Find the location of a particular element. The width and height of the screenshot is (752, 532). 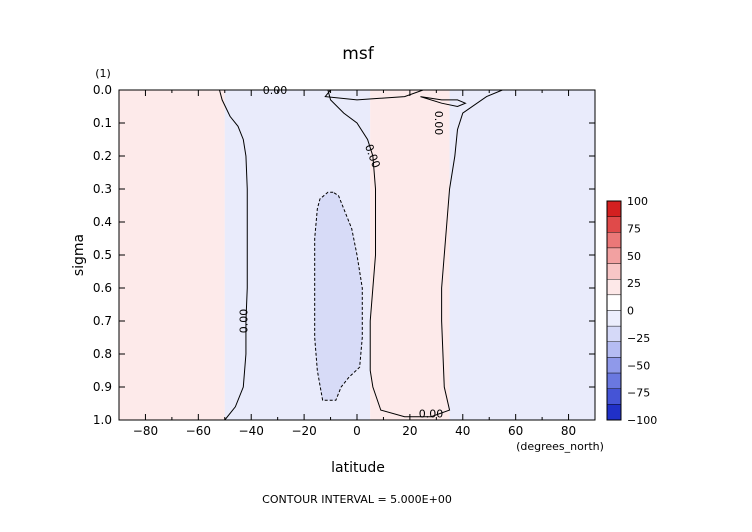

y-tick-label: 0.8 is located at coordinates (102, 354).